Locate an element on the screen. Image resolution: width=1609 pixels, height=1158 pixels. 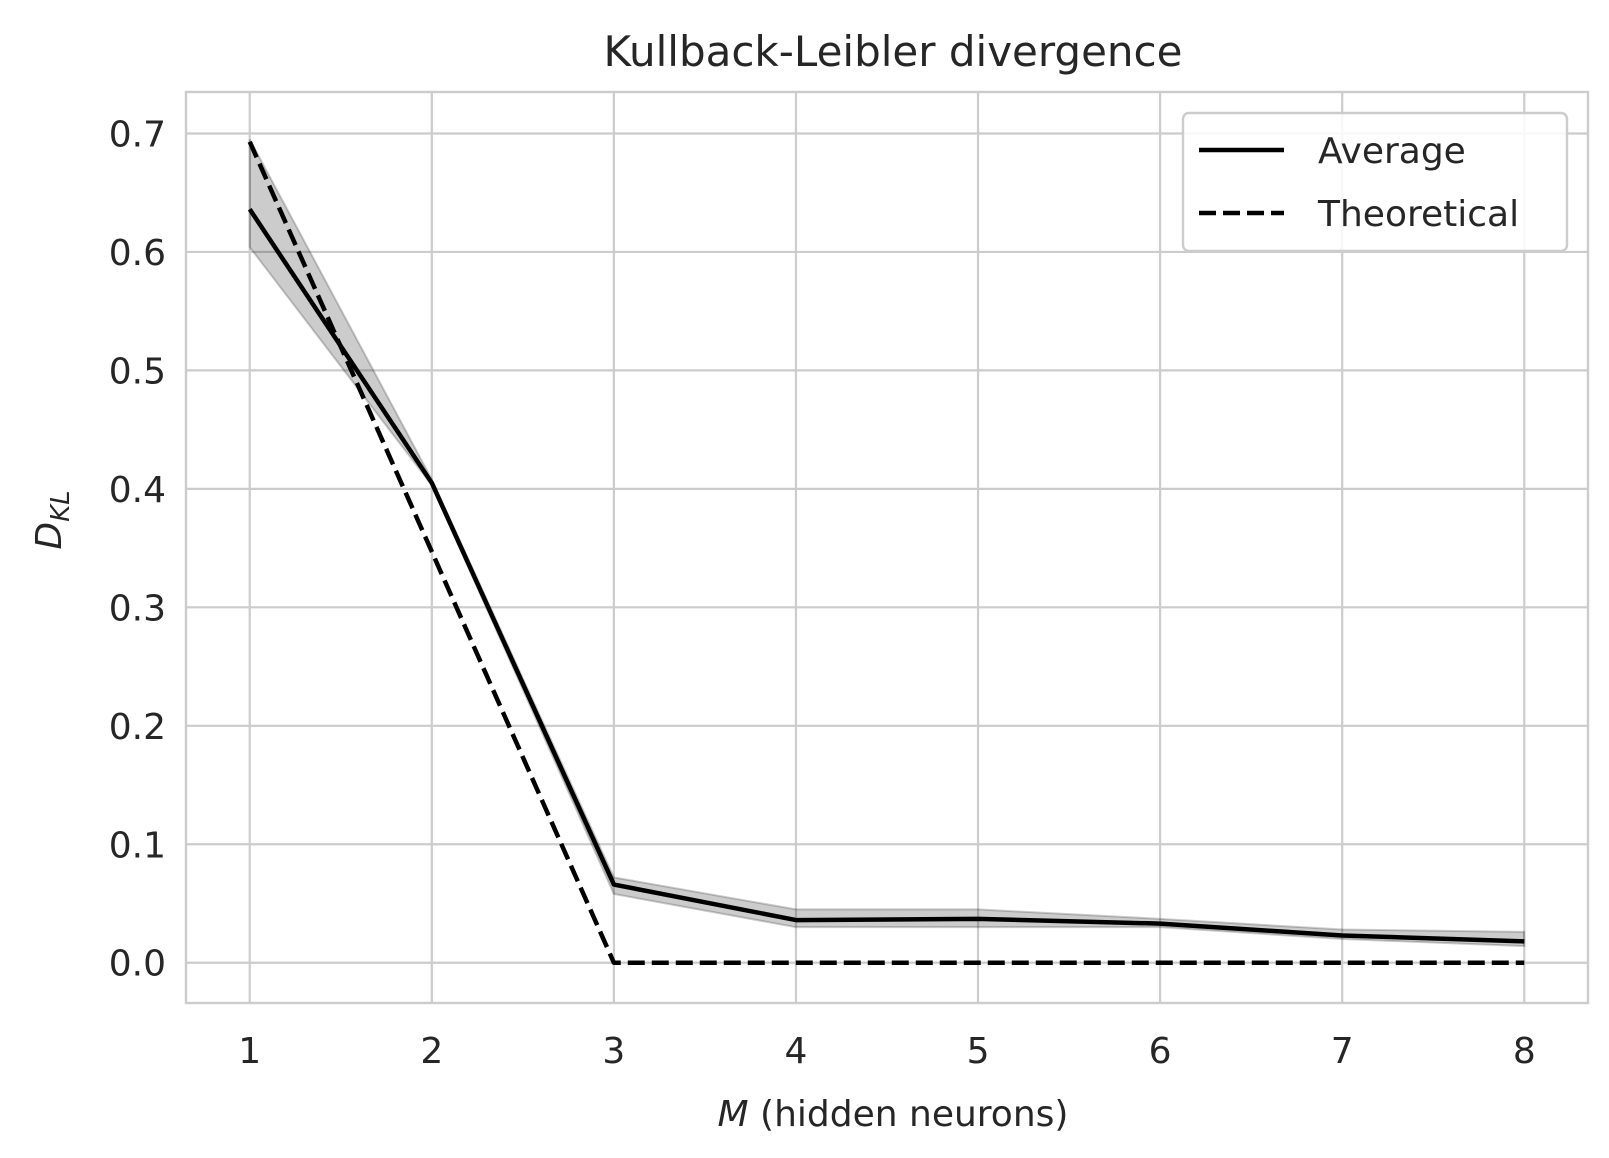
svg-text: DKL is located at coordinates (52, 519).